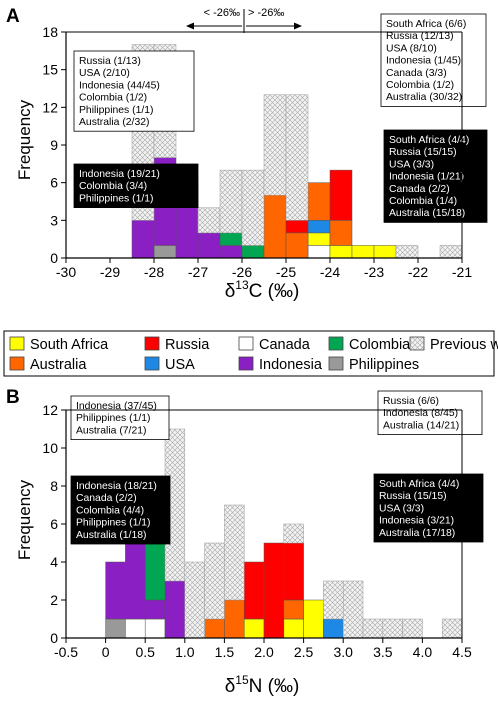  What do you see at coordinates (420, 85) in the screenshot?
I see `count-line: Colombia (1/2)` at bounding box center [420, 85].